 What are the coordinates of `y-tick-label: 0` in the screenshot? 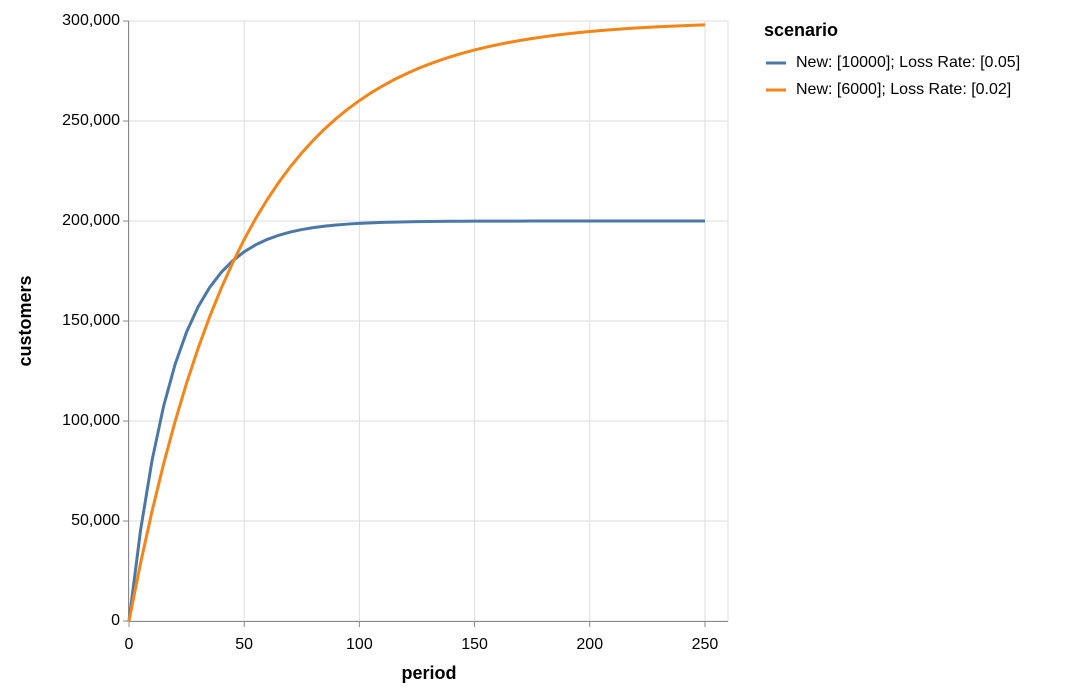 It's located at (115, 620).